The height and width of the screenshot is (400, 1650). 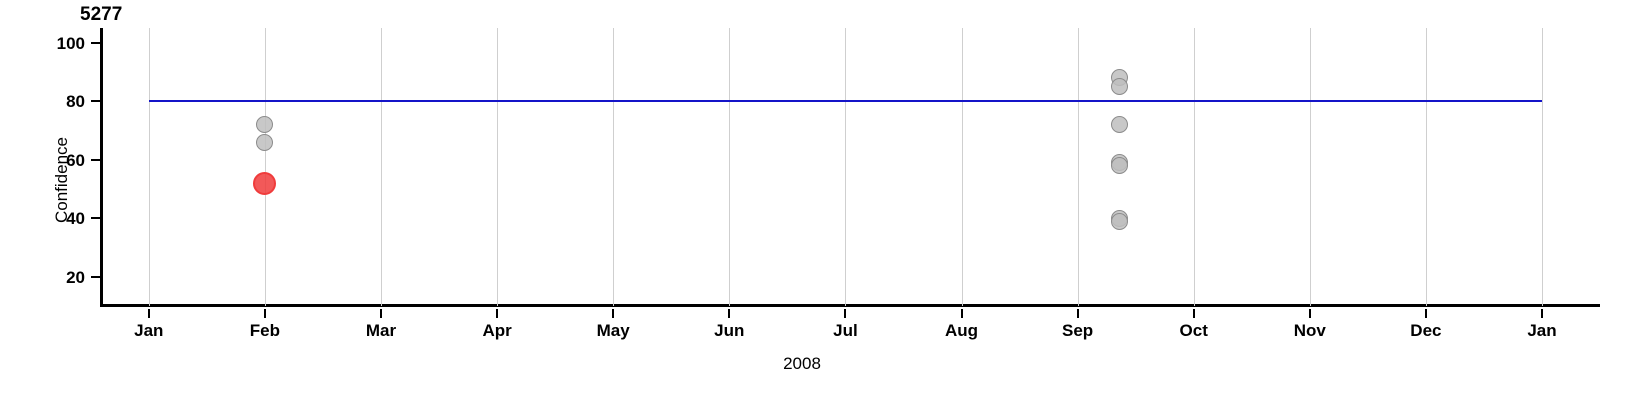 What do you see at coordinates (1426, 330) in the screenshot?
I see `x-tick-label: Dec` at bounding box center [1426, 330].